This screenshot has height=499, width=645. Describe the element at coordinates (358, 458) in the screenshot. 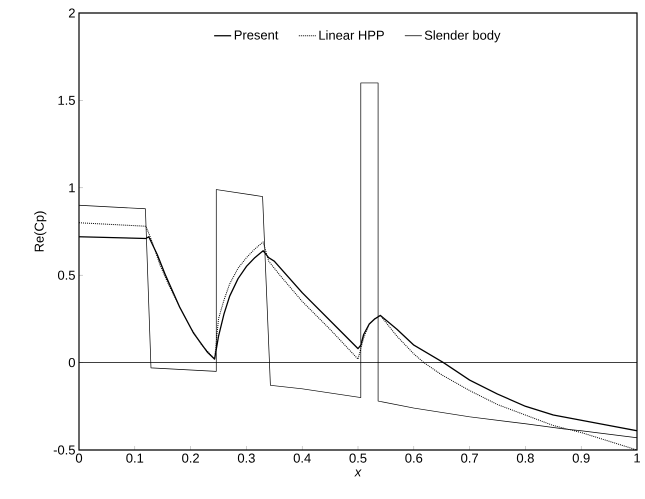

I see `x-tick-label: 0.5` at that location.